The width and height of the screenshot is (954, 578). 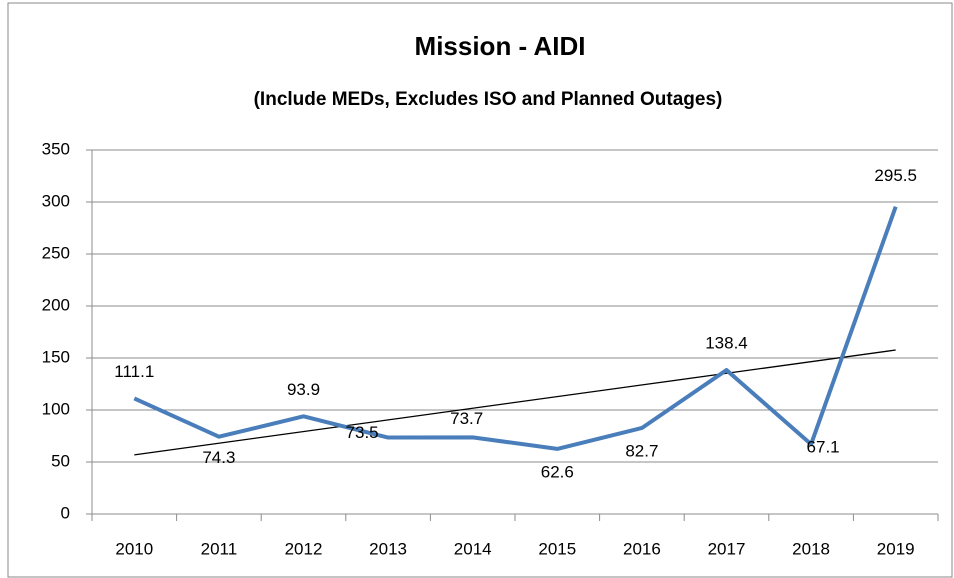 What do you see at coordinates (56, 408) in the screenshot?
I see `y-tick-label: 100` at bounding box center [56, 408].